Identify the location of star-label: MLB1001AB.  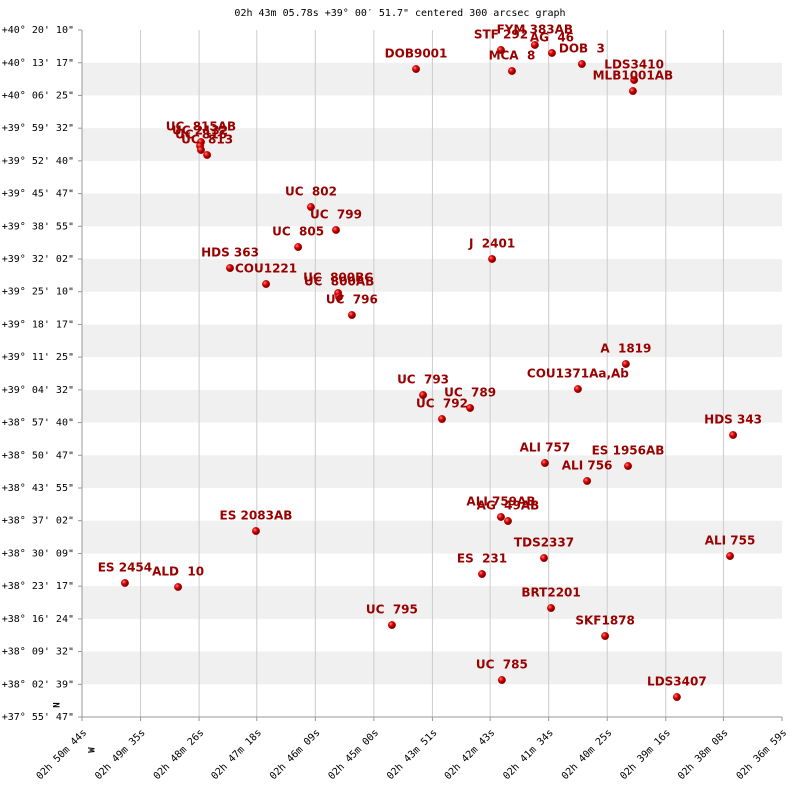
(633, 76).